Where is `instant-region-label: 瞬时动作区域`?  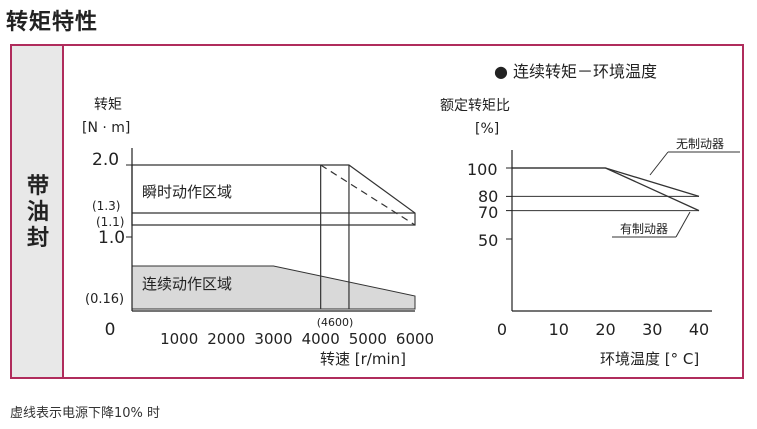 instant-region-label: 瞬时动作区域 is located at coordinates (187, 192).